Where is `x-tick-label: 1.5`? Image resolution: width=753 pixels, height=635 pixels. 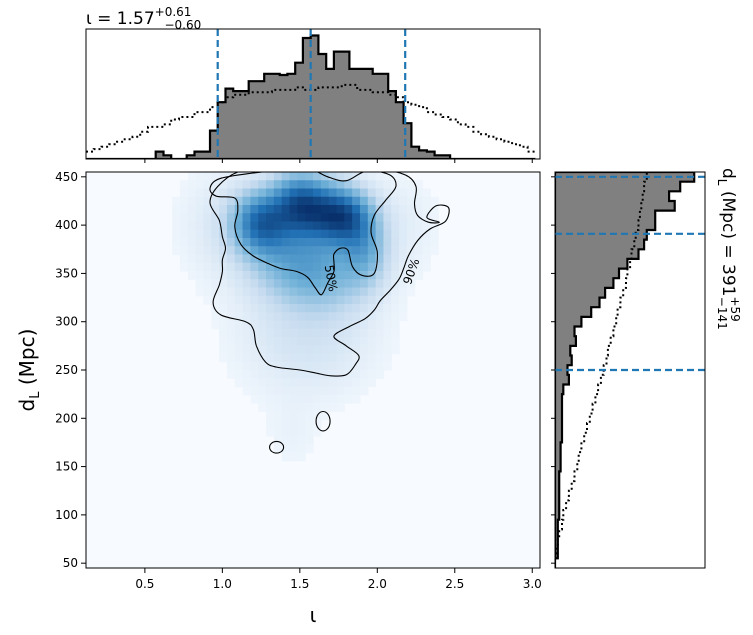 x-tick-label: 1.5 is located at coordinates (299, 584).